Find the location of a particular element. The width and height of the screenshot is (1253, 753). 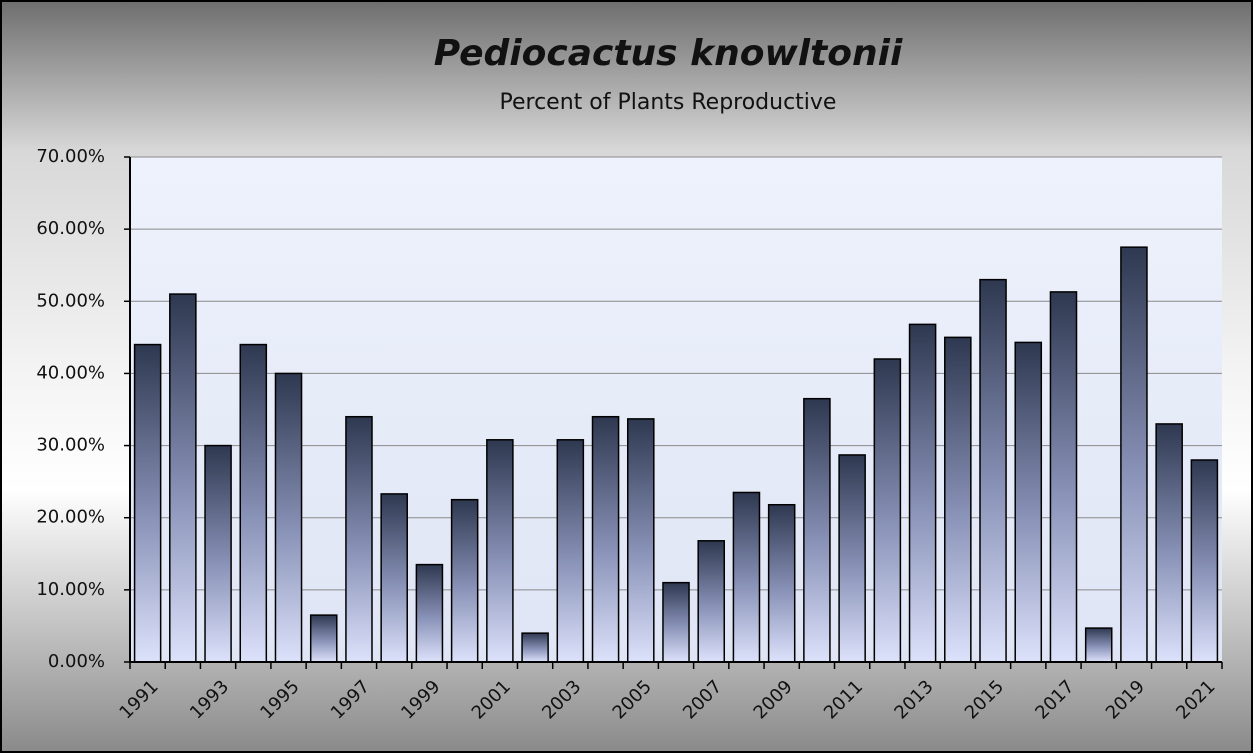

chart-subtitle: Percent of Plants Reproductive is located at coordinates (668, 102).